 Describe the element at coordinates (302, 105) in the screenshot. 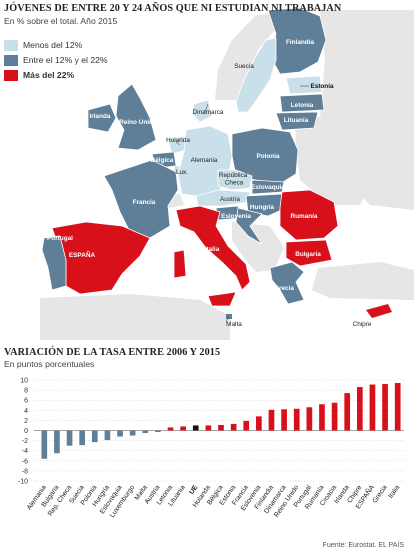

I see `label-letonia: Letonia` at that location.